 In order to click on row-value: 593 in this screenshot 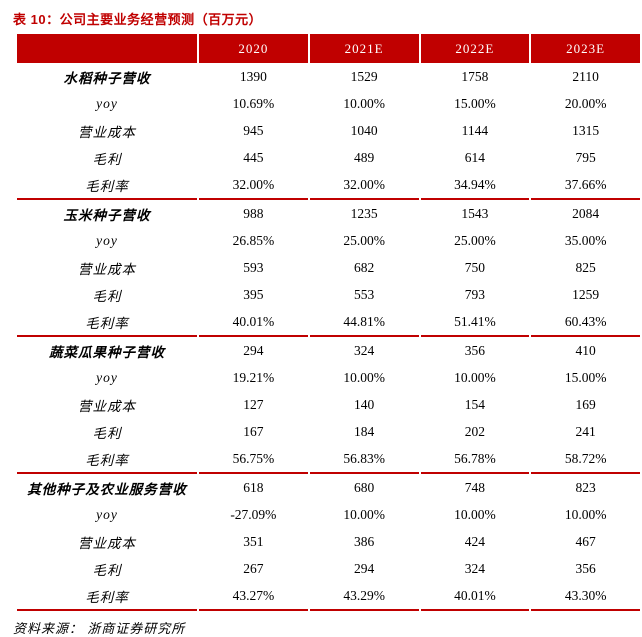, I will do `click(253, 267)`.